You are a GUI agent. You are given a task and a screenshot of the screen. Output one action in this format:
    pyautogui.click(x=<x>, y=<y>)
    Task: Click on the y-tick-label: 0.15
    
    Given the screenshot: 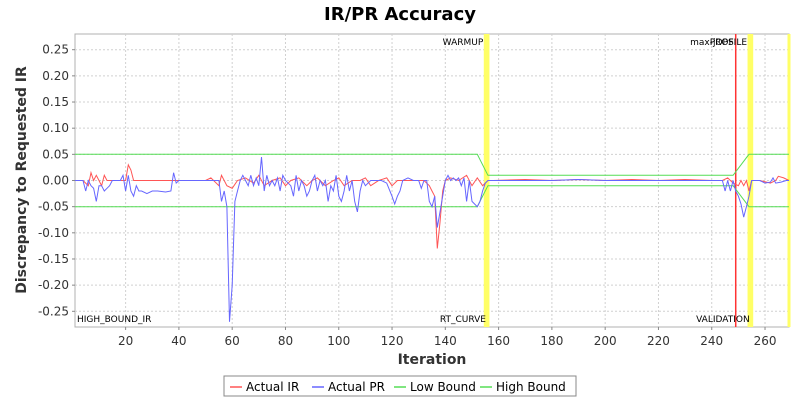 What is the action you would take?
    pyautogui.click(x=55, y=102)
    